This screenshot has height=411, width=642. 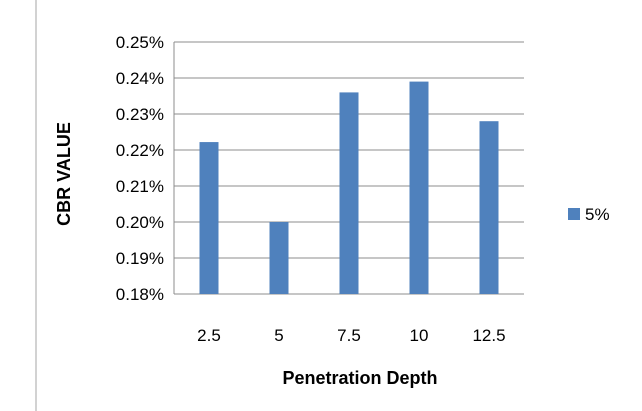 I want to click on legend: 5%, so click(x=589, y=214).